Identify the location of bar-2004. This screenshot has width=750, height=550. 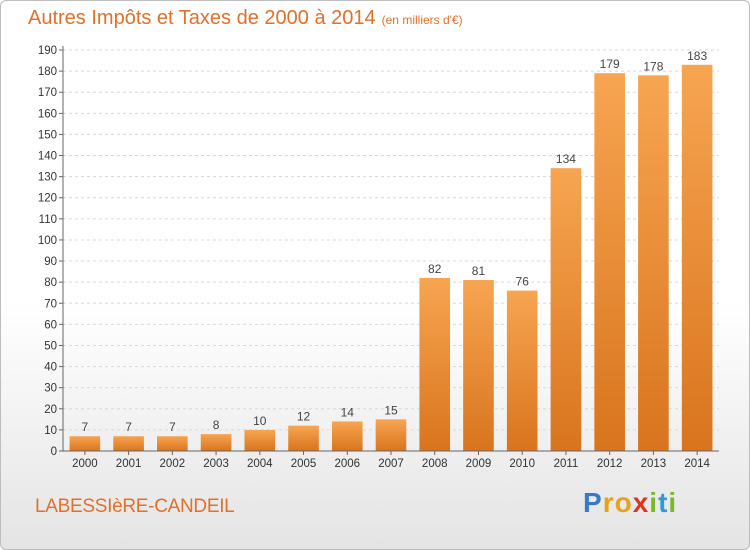
(260, 440).